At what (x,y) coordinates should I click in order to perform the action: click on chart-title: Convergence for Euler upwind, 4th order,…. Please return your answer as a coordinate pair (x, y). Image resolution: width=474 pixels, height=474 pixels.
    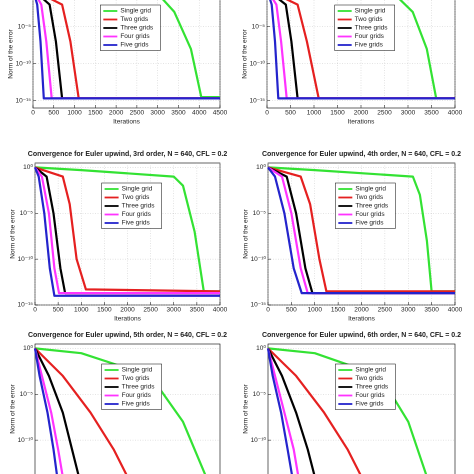
    Looking at the image, I should click on (361, 154).